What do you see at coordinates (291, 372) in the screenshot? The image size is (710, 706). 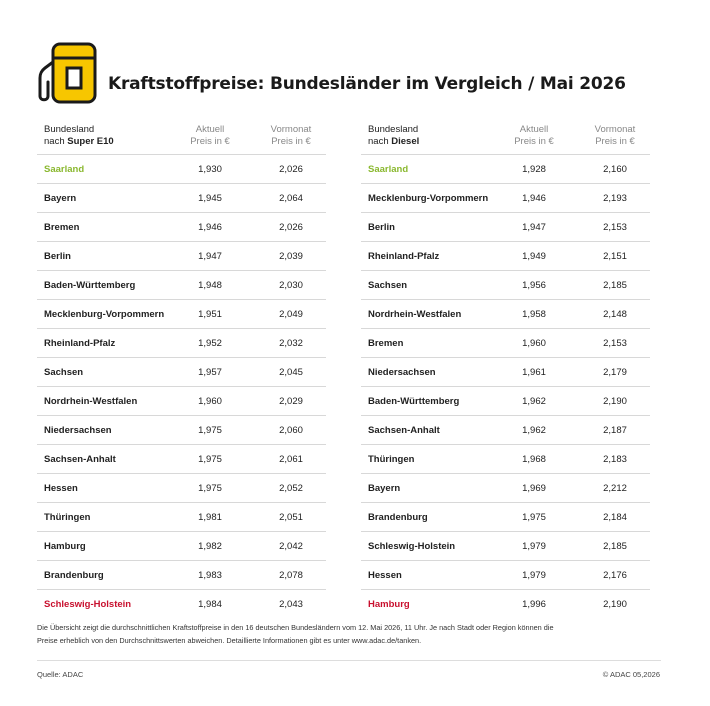 I see `previous-price: 2,045` at bounding box center [291, 372].